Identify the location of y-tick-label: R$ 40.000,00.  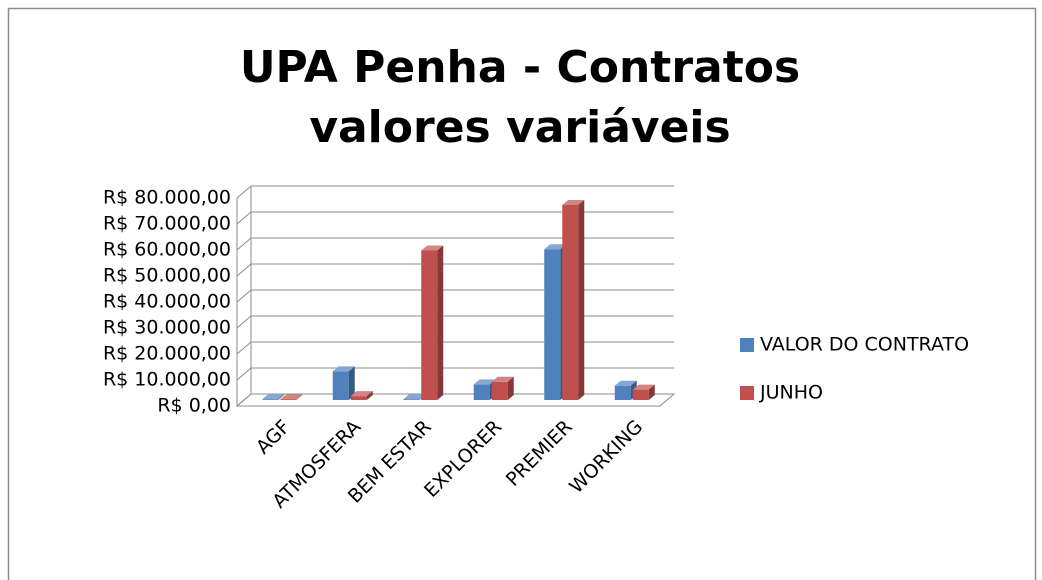
(167, 302).